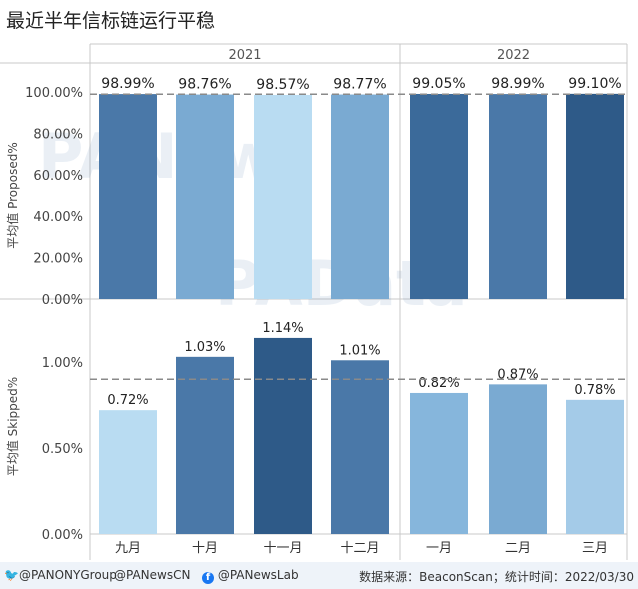 Image resolution: width=638 pixels, height=589 pixels. Describe the element at coordinates (496, 577) in the screenshot. I see `data-source: 数据来源：BeaconScan；统计时间：2022/03/30` at that location.